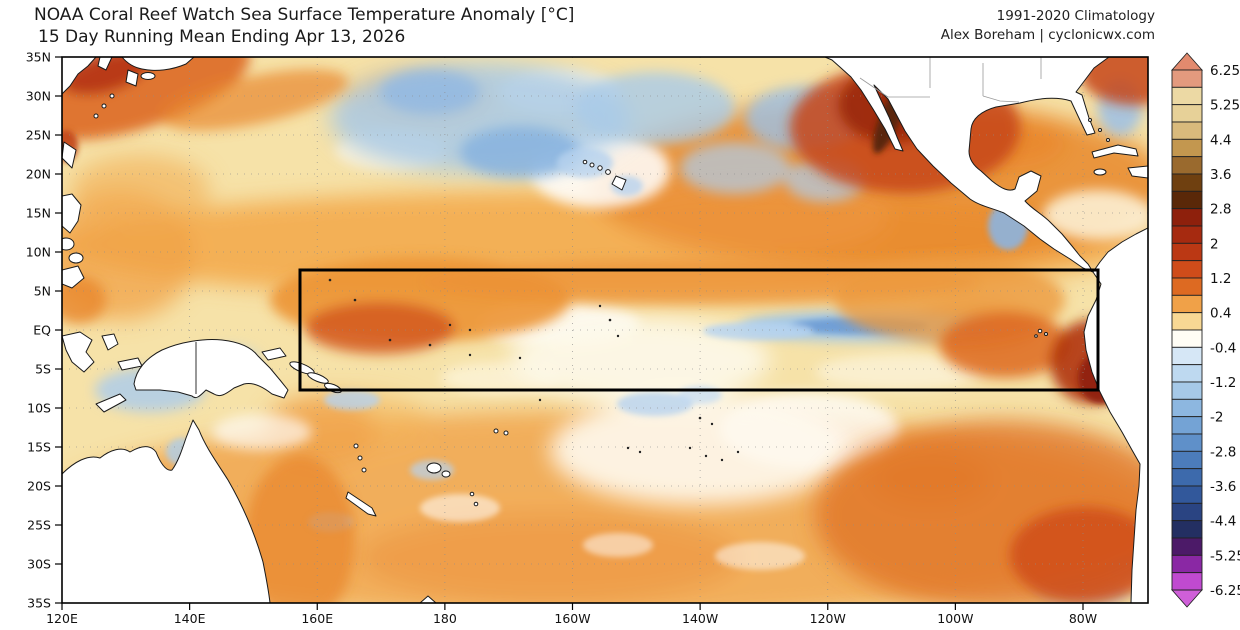 Image resolution: width=1240 pixels, height=630 pixels. I want to click on landmass-fiji, so click(434, 468).